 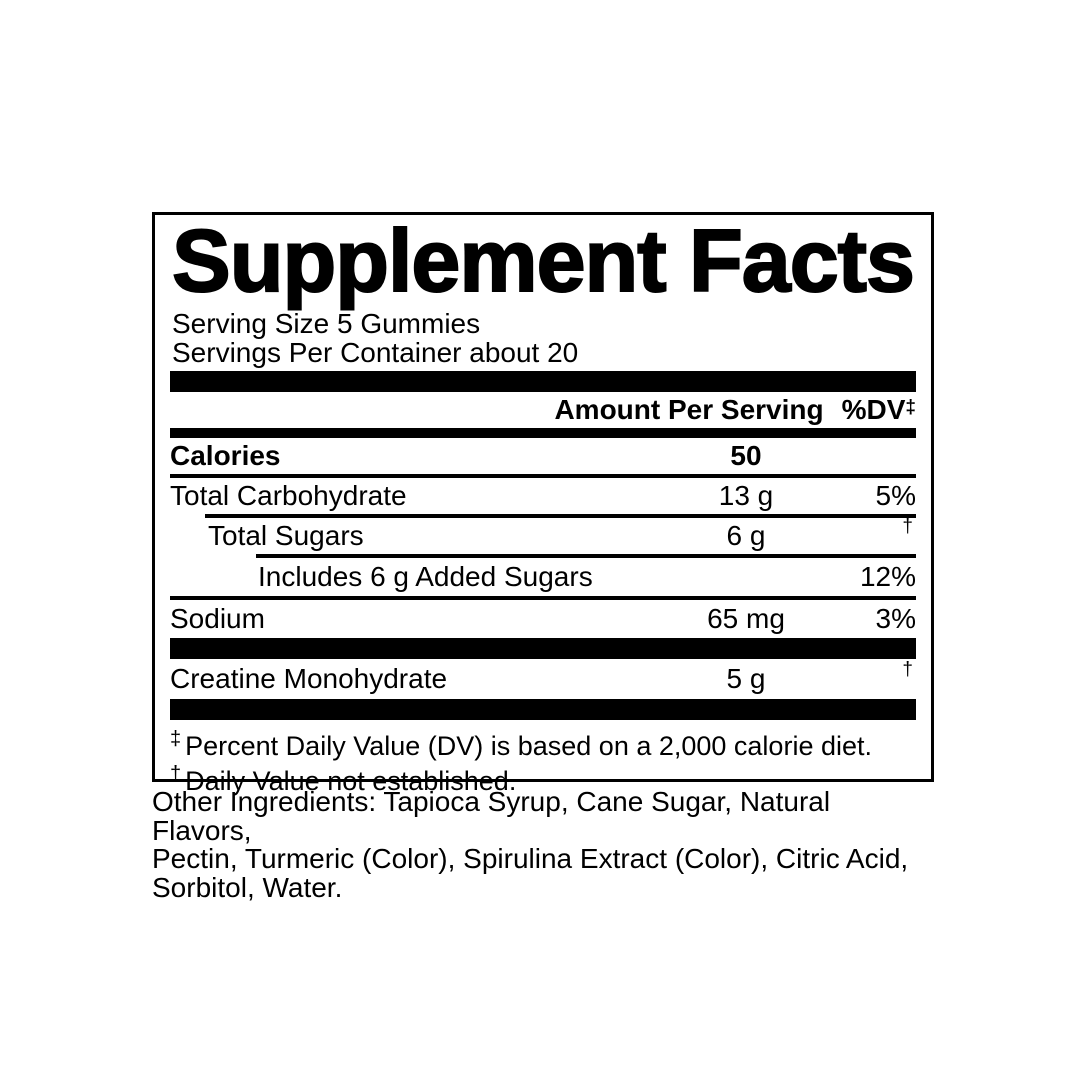 I want to click on nutrient-name: Total Carbohydrate, so click(x=288, y=495).